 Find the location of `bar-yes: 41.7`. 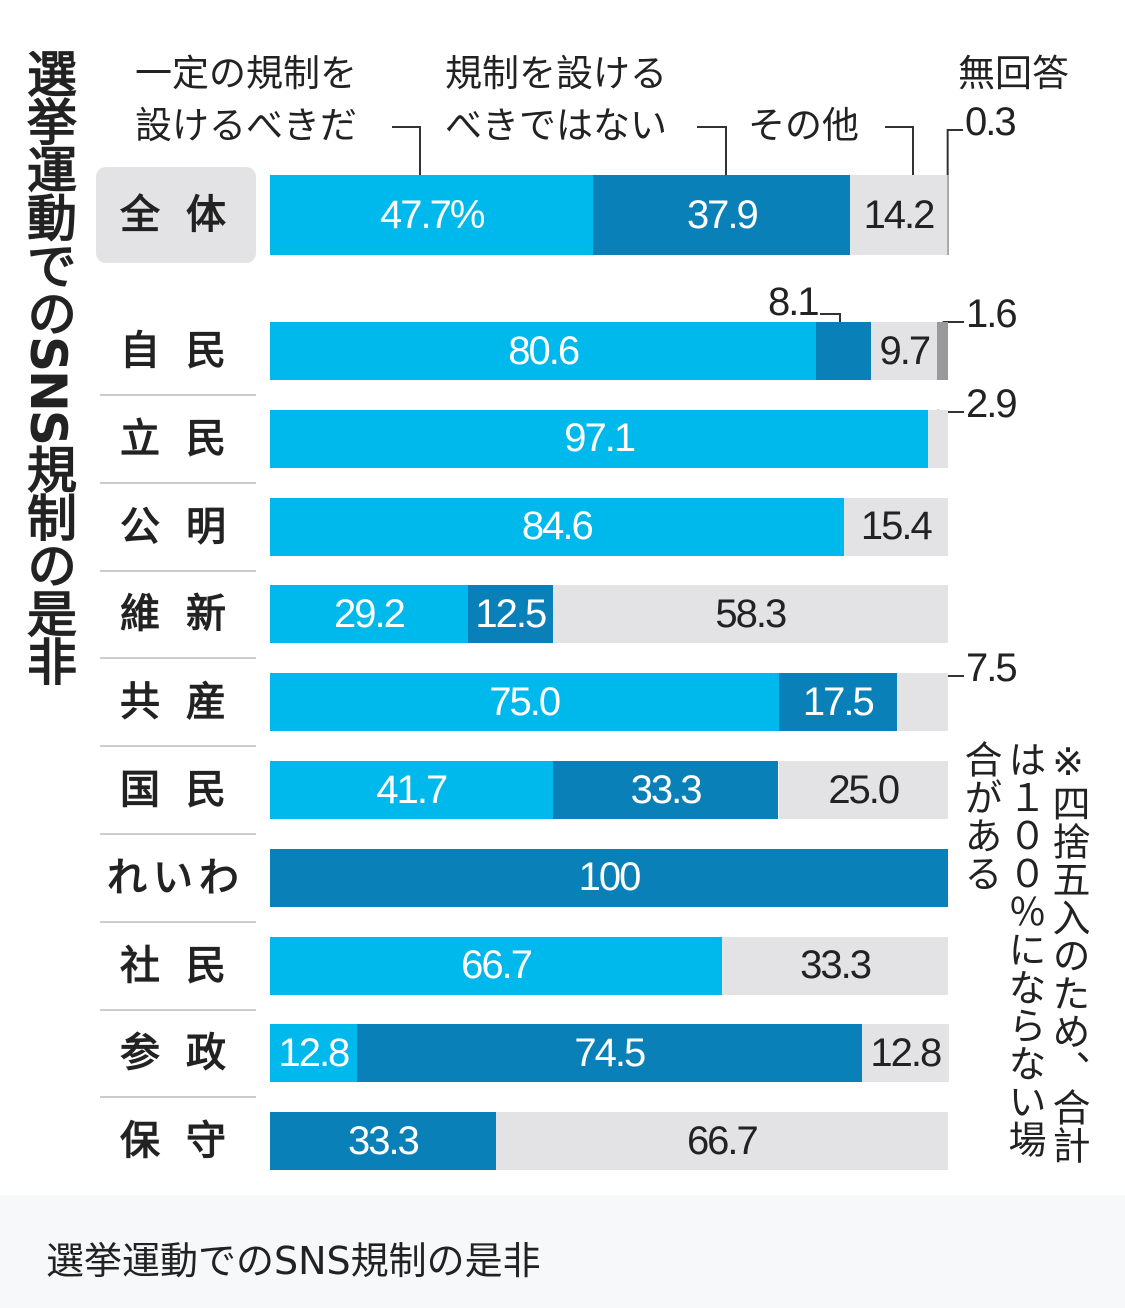

bar-yes: 41.7 is located at coordinates (411, 790).